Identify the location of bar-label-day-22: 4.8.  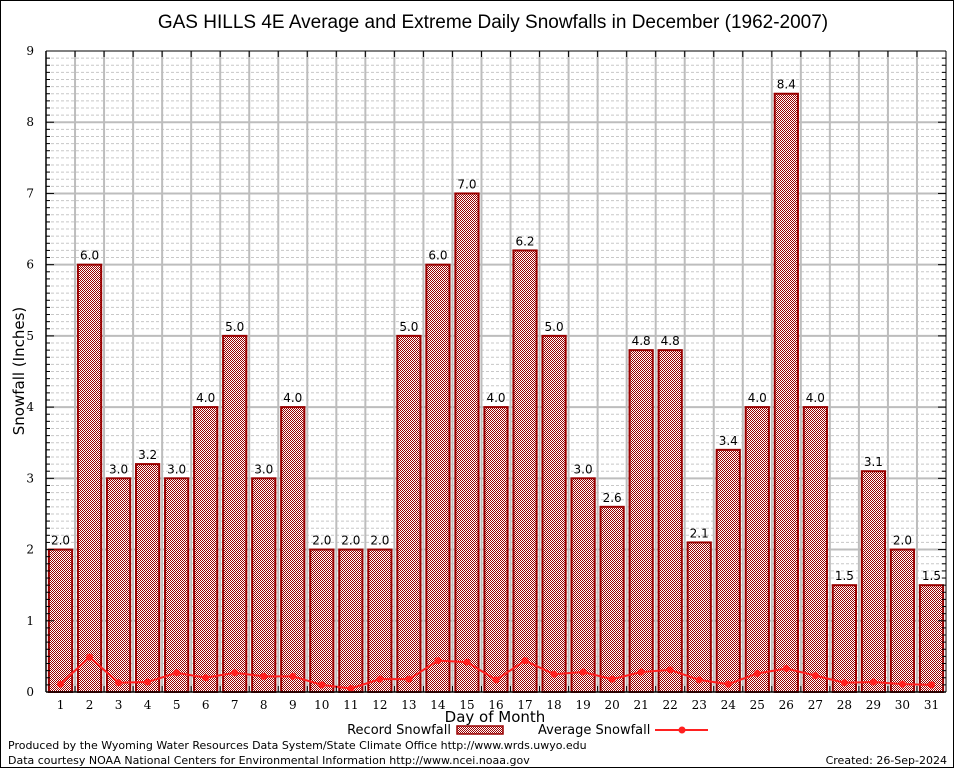
(670, 341).